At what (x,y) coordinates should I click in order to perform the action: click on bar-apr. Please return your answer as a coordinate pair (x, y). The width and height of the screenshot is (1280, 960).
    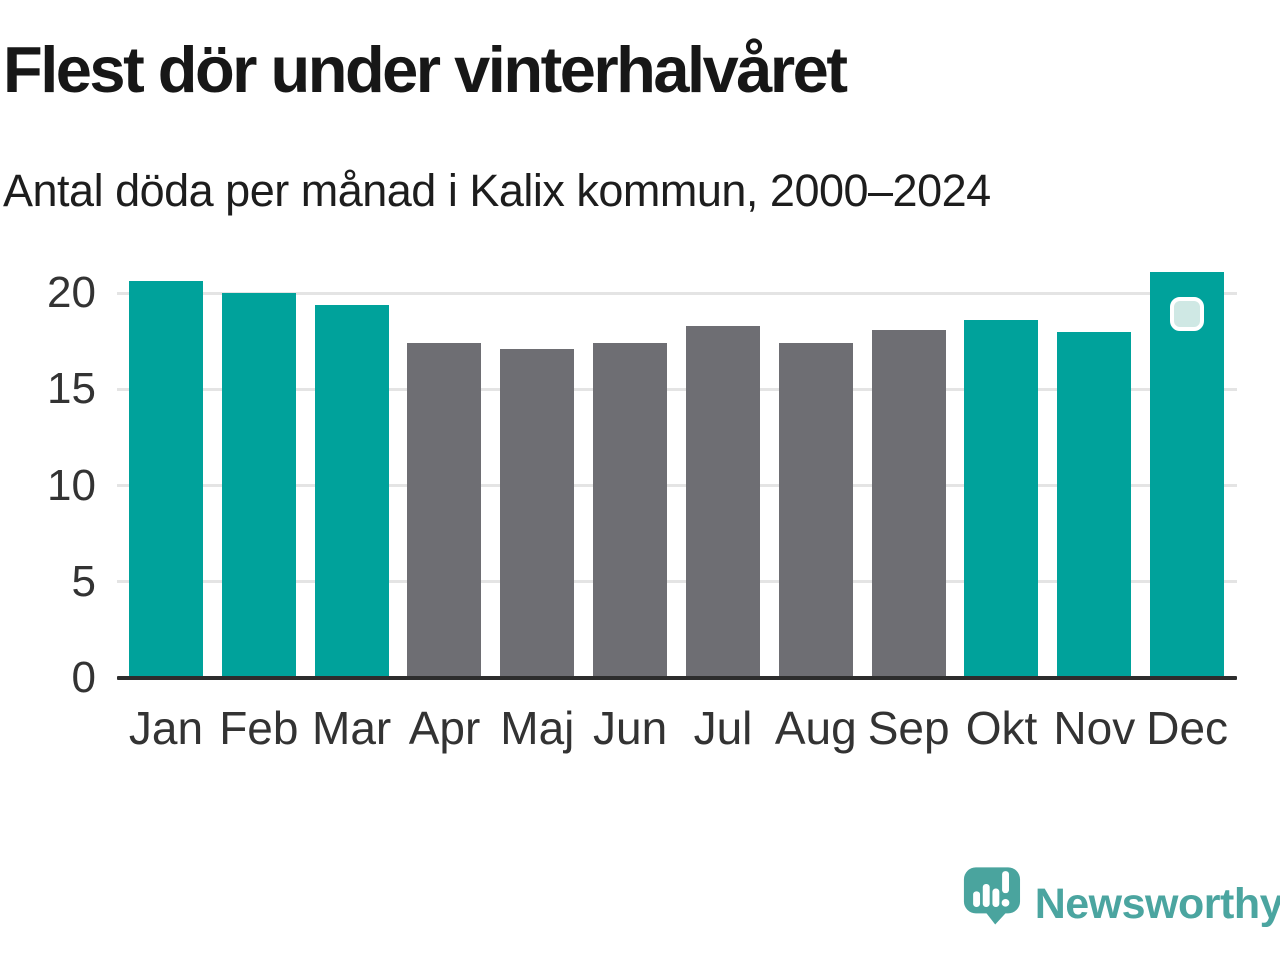
    Looking at the image, I should click on (444, 510).